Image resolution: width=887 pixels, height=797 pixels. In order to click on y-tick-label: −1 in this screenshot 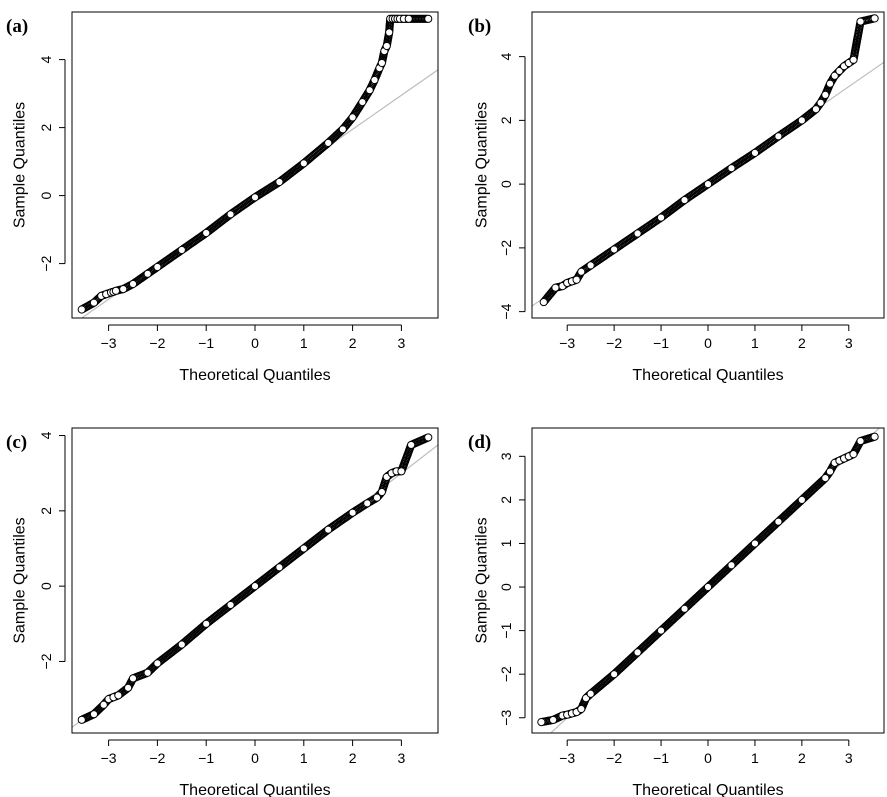, I will do `click(506, 630)`.